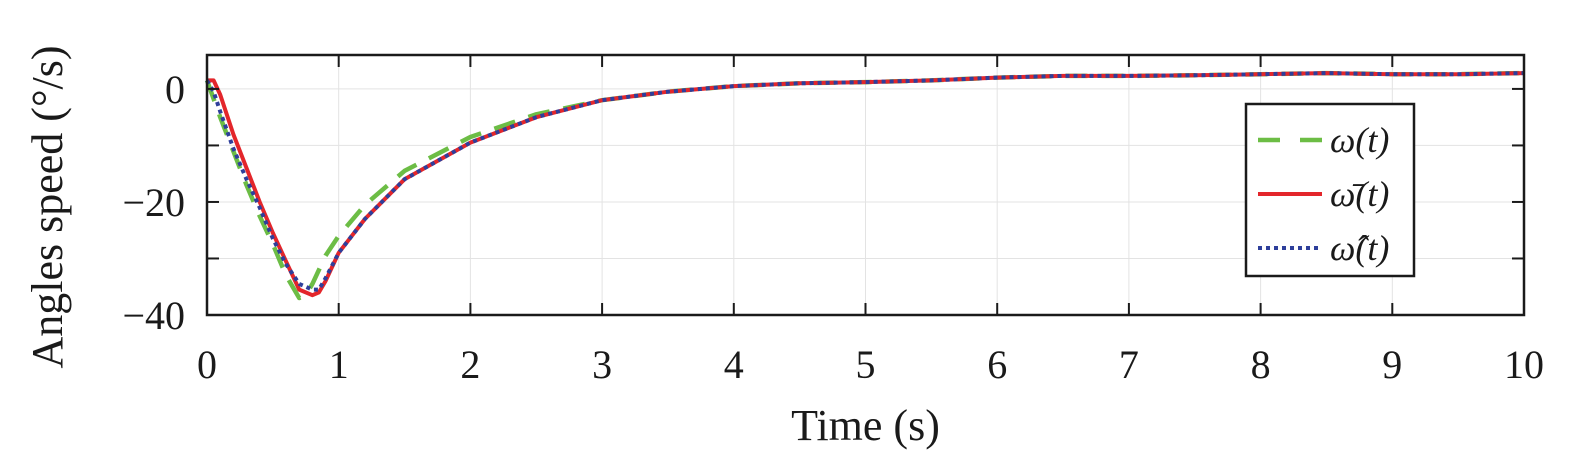 The width and height of the screenshot is (1575, 455). What do you see at coordinates (1129, 364) in the screenshot?
I see `x-tick-label: 7` at bounding box center [1129, 364].